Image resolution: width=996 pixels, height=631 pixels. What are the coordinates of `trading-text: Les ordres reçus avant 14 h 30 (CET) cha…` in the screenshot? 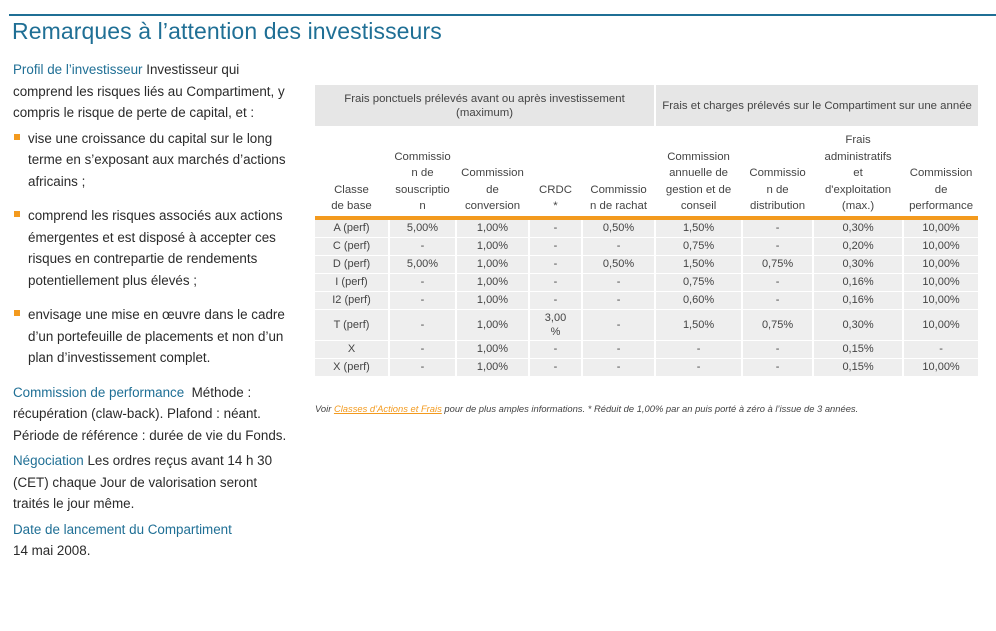 It's located at (143, 482).